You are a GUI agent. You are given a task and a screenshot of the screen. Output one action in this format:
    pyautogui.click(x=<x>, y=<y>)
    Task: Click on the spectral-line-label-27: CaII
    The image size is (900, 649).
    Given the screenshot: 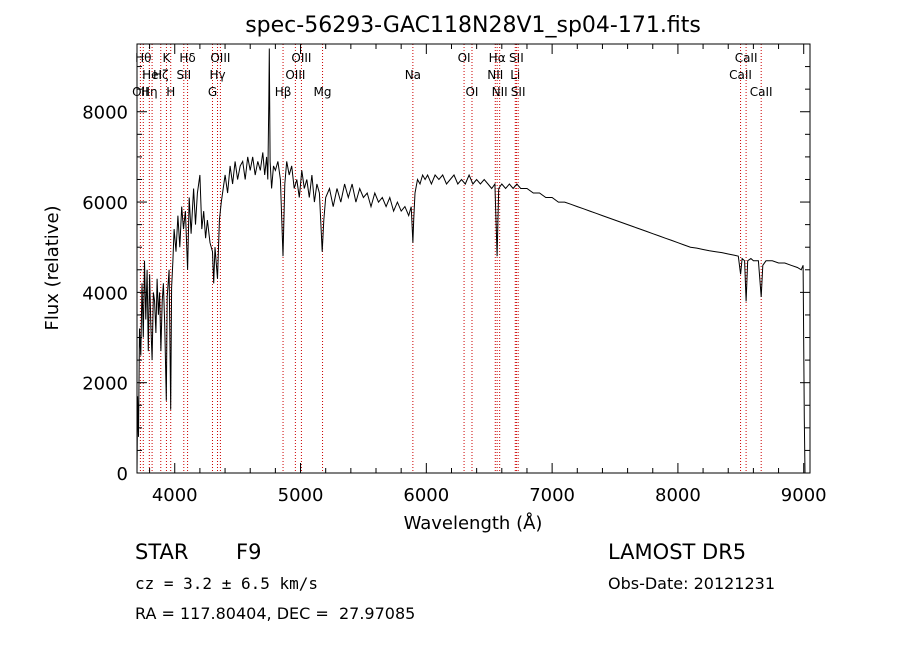 What is the action you would take?
    pyautogui.click(x=761, y=92)
    